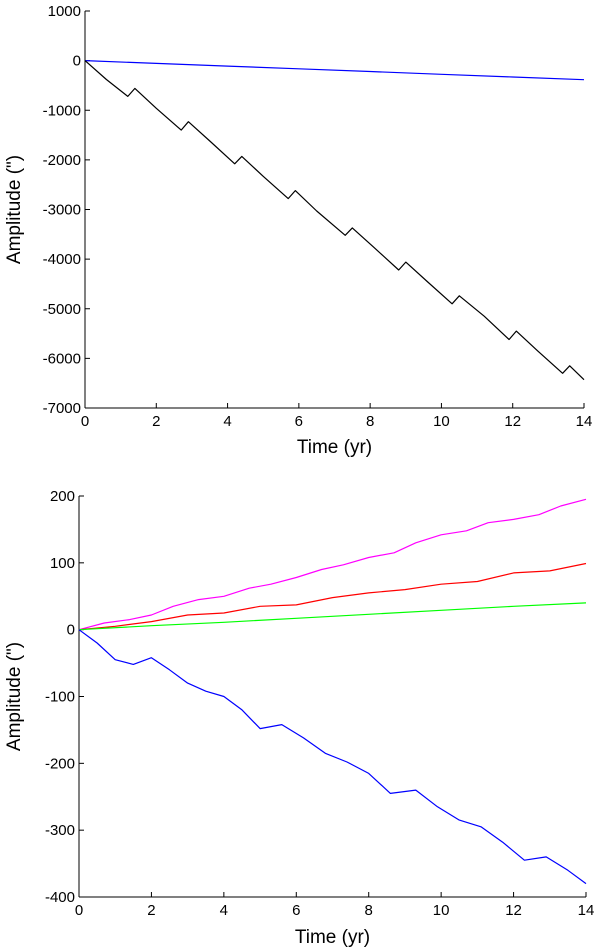 The image size is (600, 949). What do you see at coordinates (60, 697) in the screenshot?
I see `y-tick-label: -100` at bounding box center [60, 697].